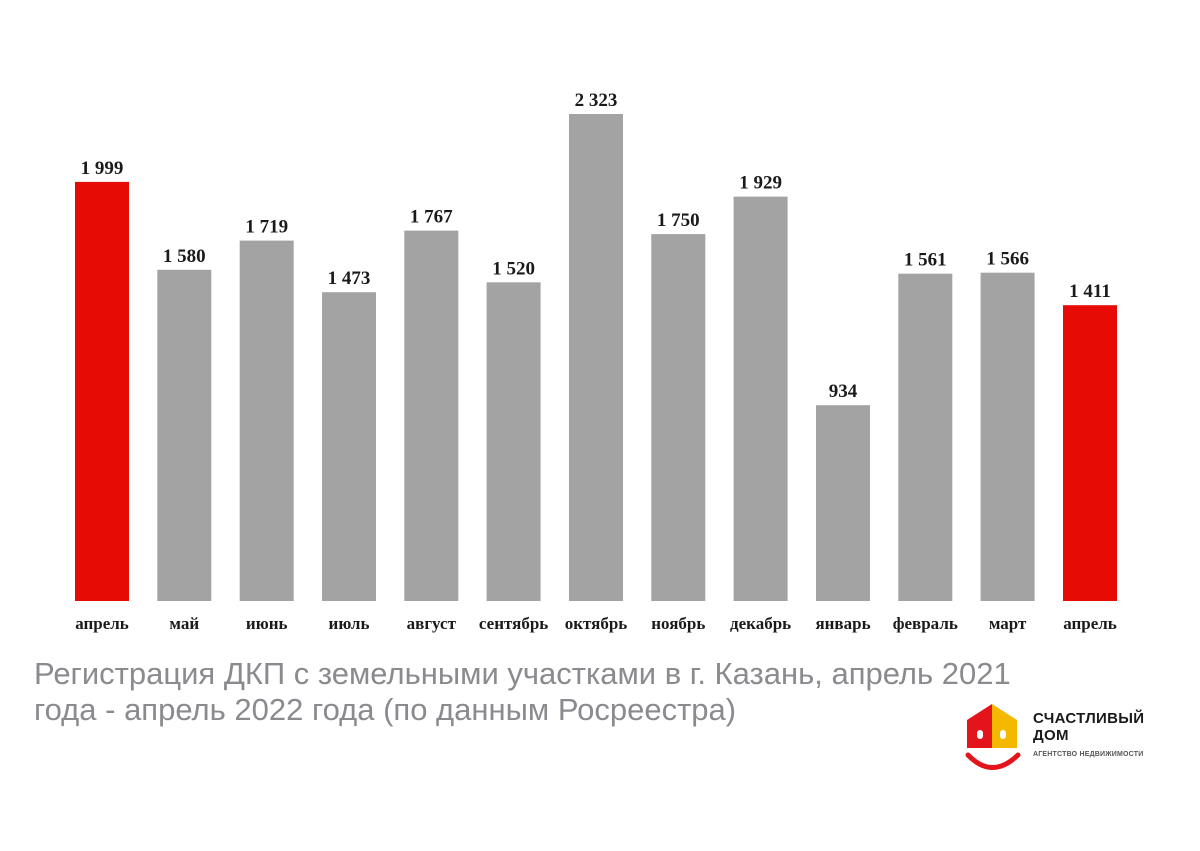  What do you see at coordinates (925, 623) in the screenshot?
I see `category-label-10: февраль` at bounding box center [925, 623].